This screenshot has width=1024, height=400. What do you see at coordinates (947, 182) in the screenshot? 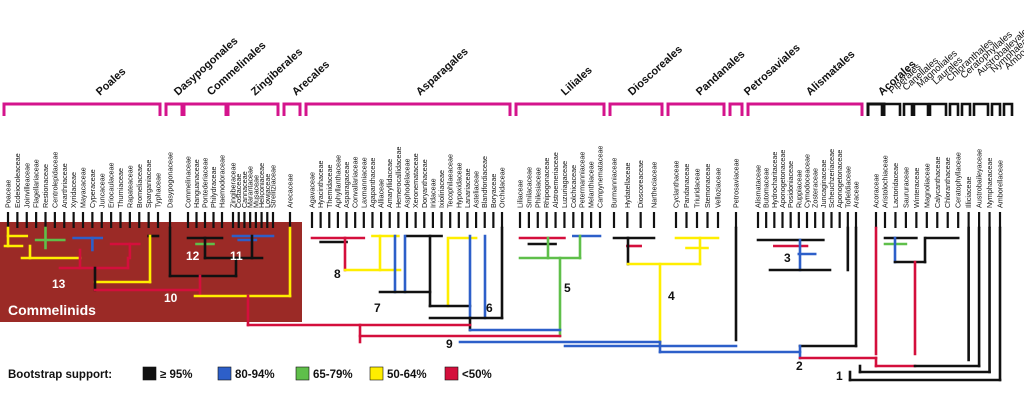
I see `taxon-label: Chloranthaceae` at bounding box center [947, 182].